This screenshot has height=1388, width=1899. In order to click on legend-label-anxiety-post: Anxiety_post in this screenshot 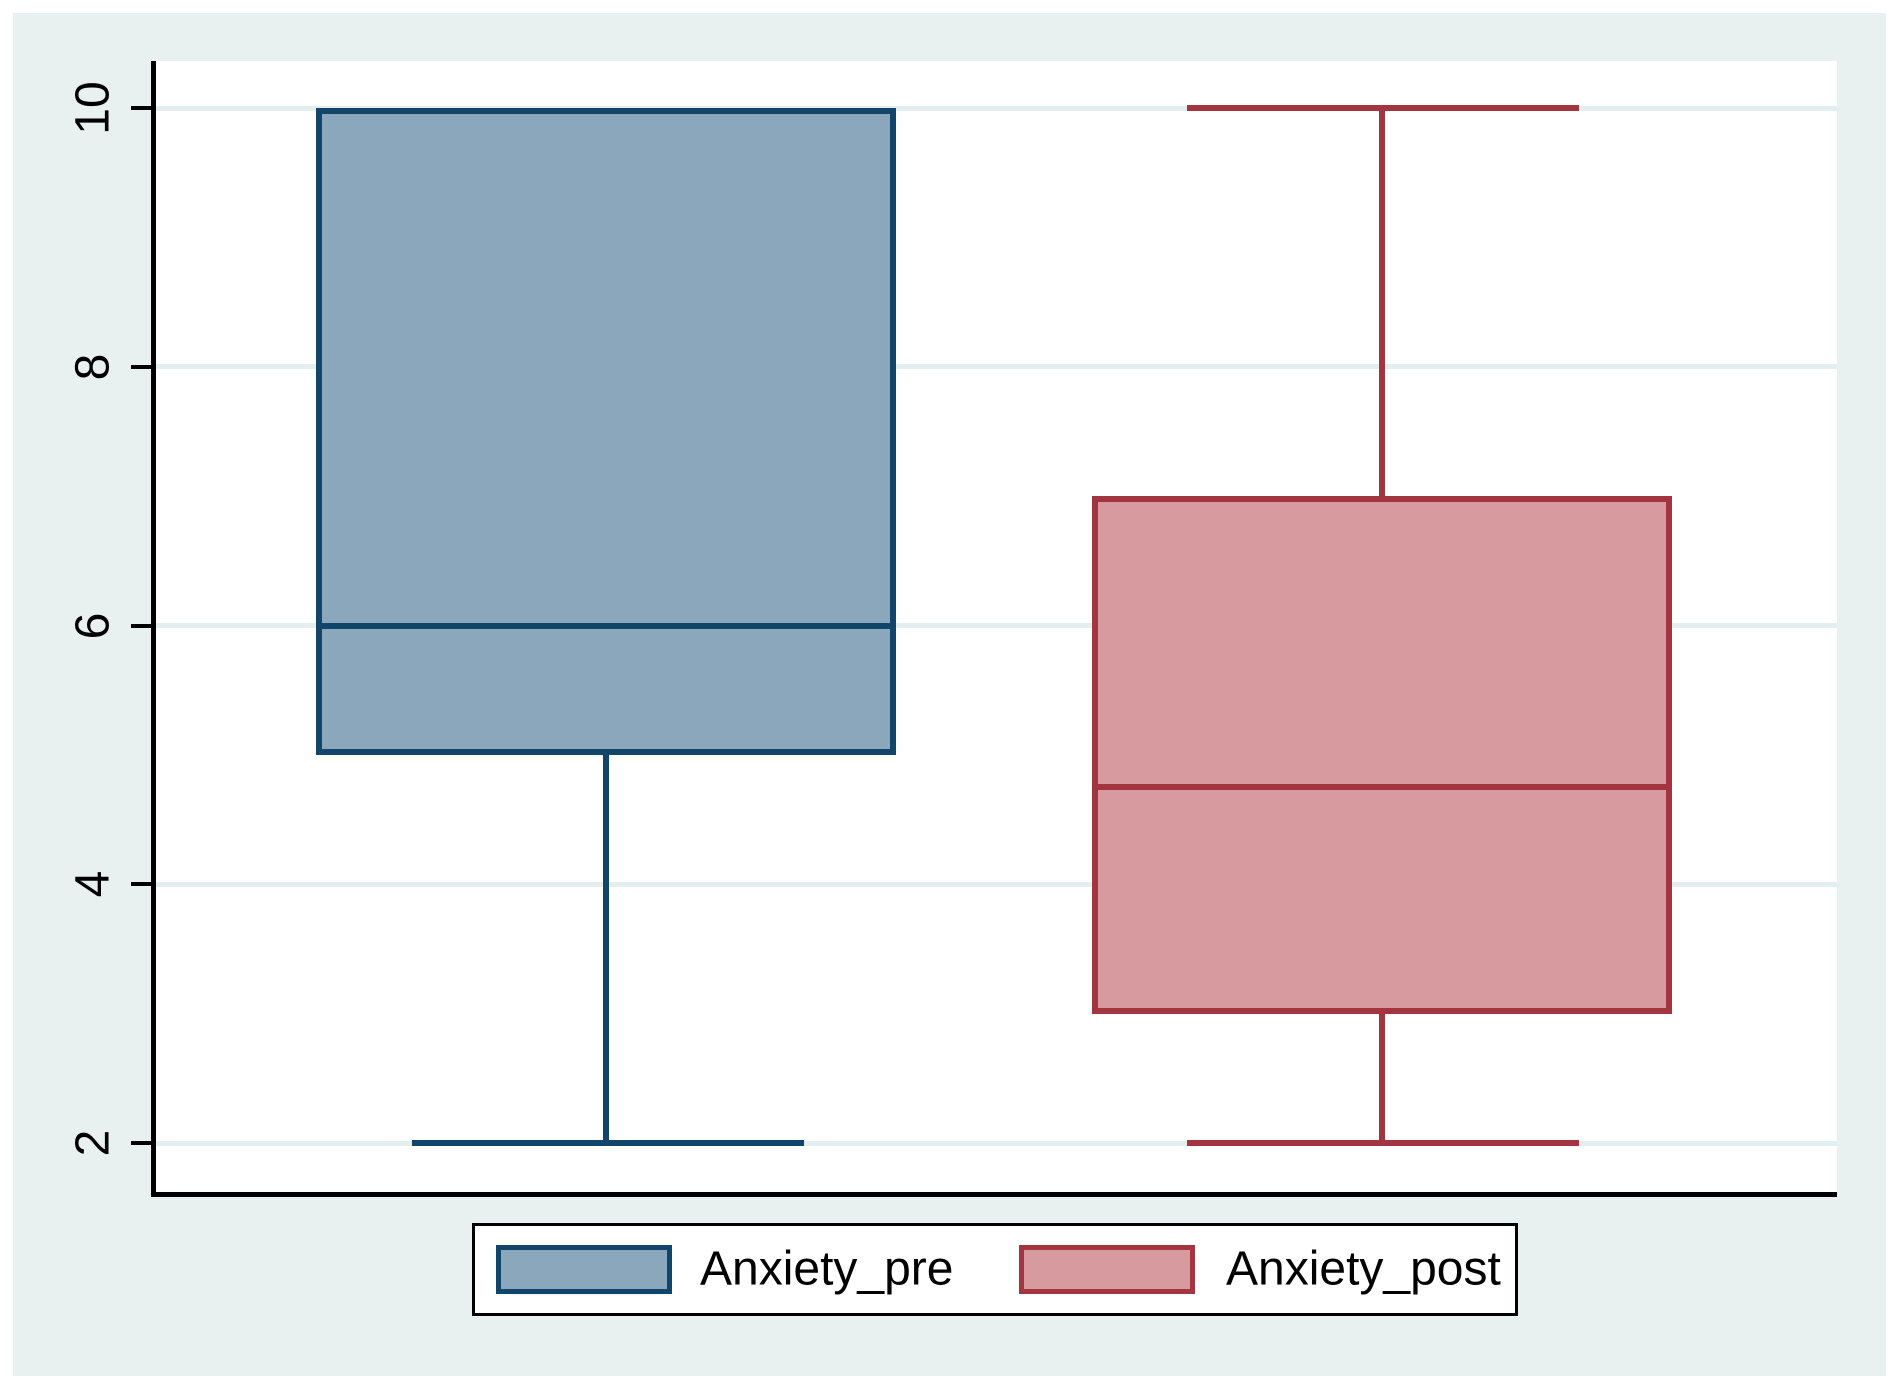, I will do `click(1363, 1268)`.